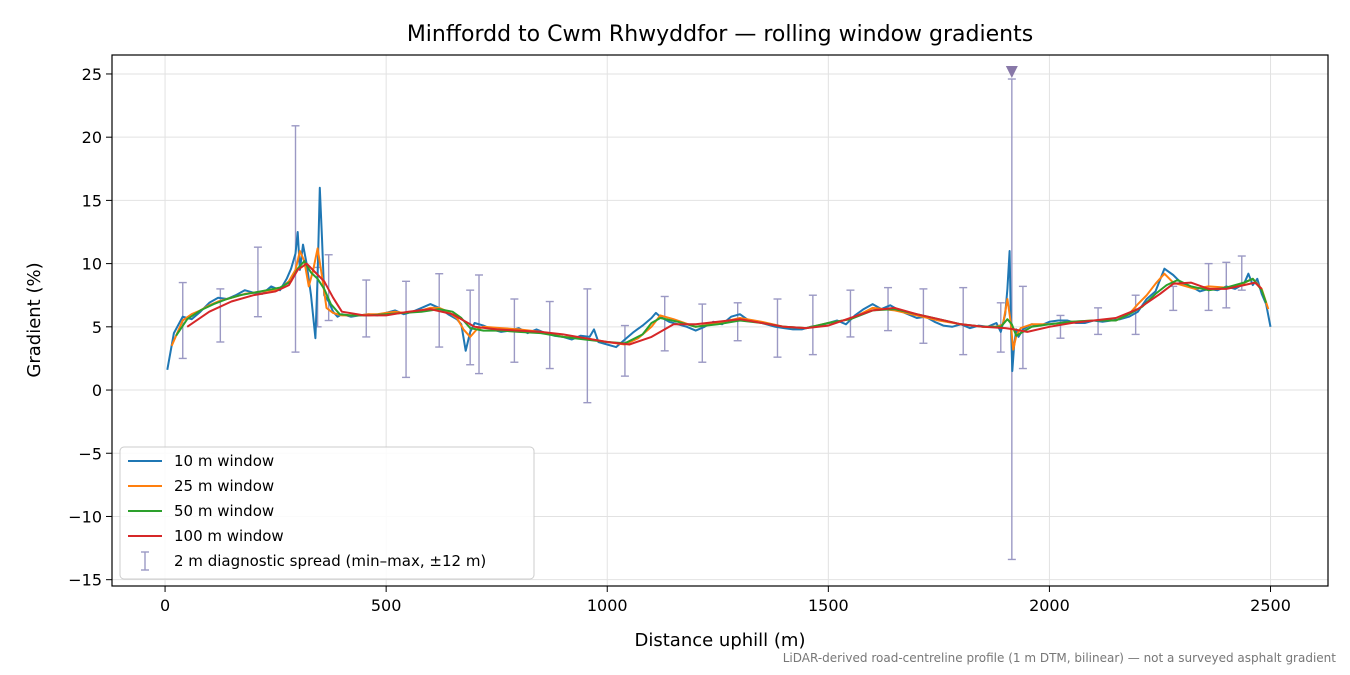  Describe the element at coordinates (92, 74) in the screenshot. I see `y-tick-label: 25` at that location.